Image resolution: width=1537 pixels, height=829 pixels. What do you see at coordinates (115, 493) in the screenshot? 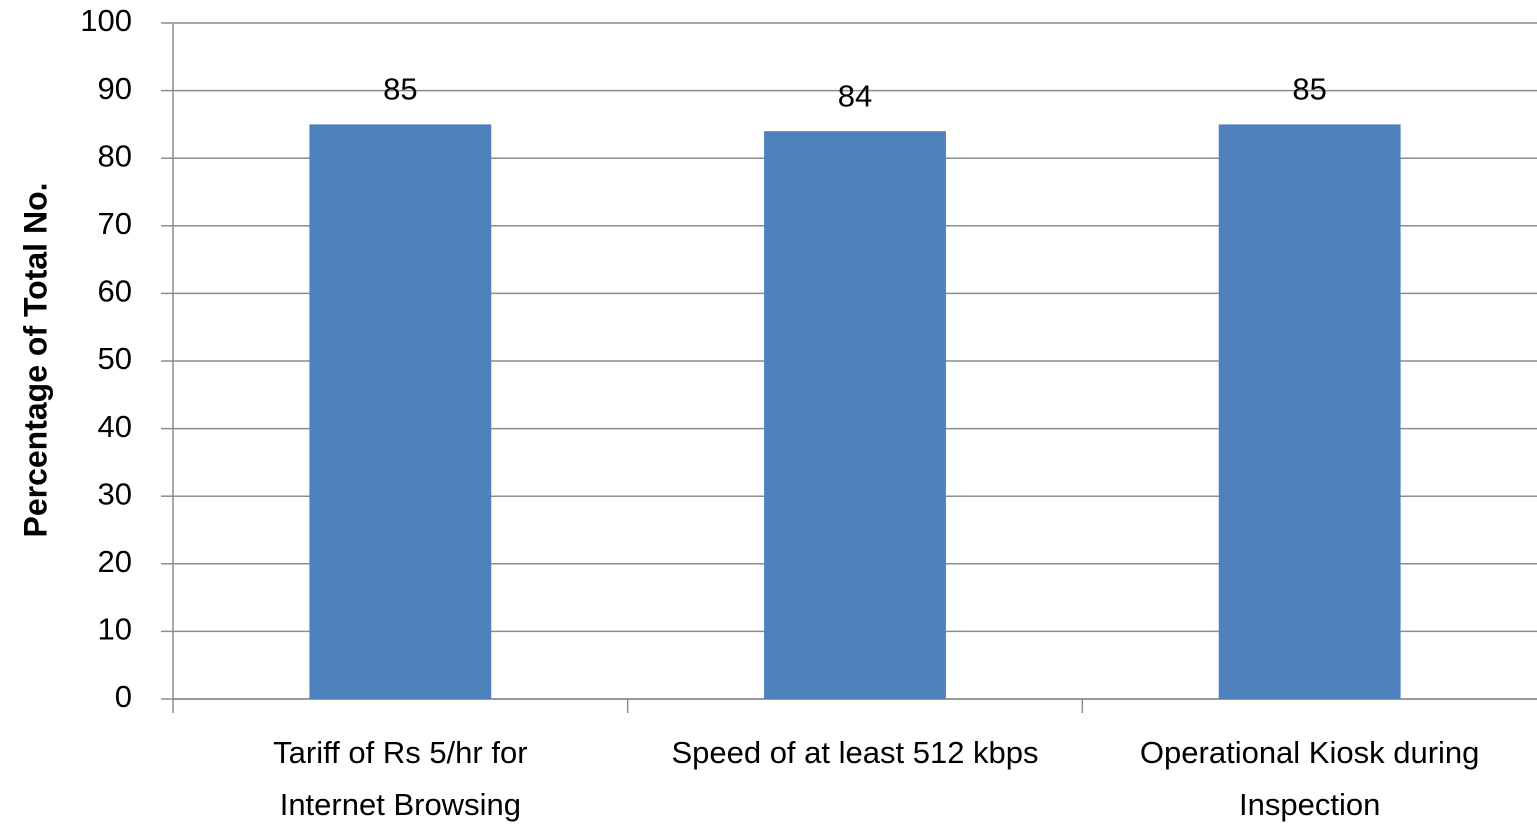
I see `y-tick-label: 30` at bounding box center [115, 493].